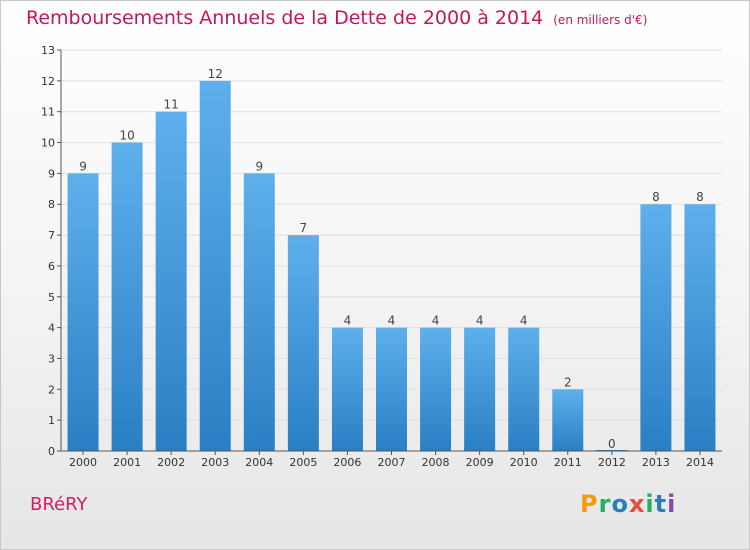  I want to click on y-tick-label: 12, so click(48, 81).